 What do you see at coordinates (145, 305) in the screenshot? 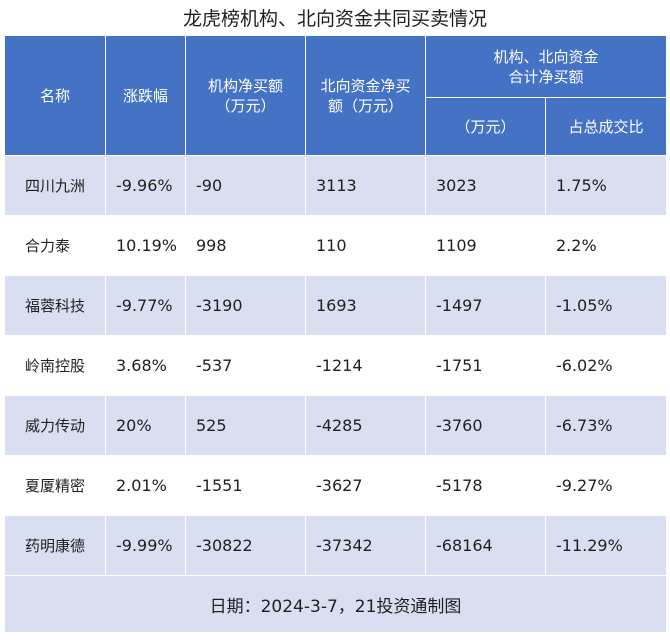
I see `cell-change: -9.77%` at bounding box center [145, 305].